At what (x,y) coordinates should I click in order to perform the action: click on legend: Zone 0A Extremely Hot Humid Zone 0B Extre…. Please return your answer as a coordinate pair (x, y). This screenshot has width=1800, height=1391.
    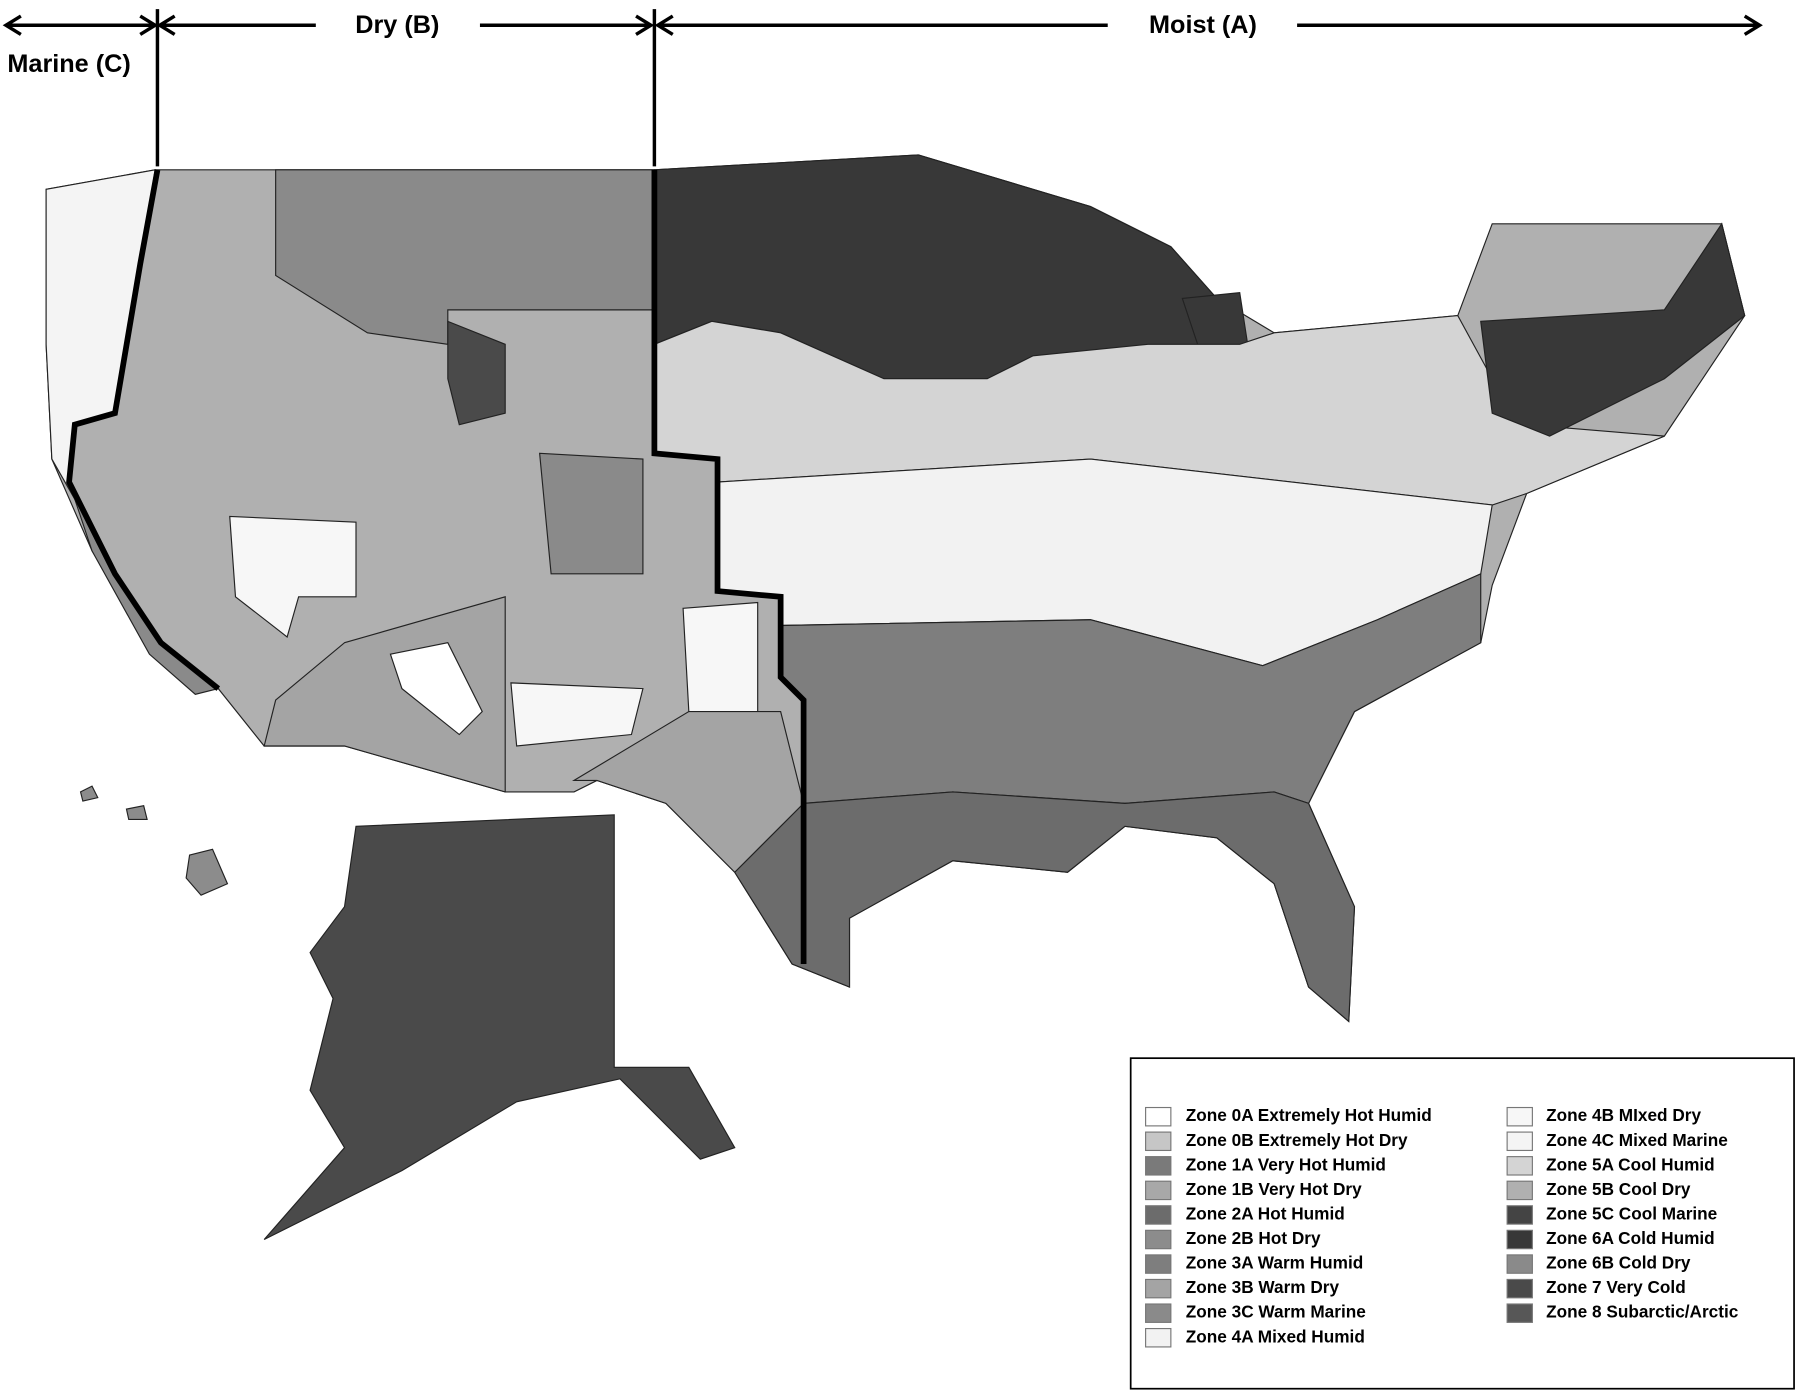
    Looking at the image, I should click on (1442, 1226).